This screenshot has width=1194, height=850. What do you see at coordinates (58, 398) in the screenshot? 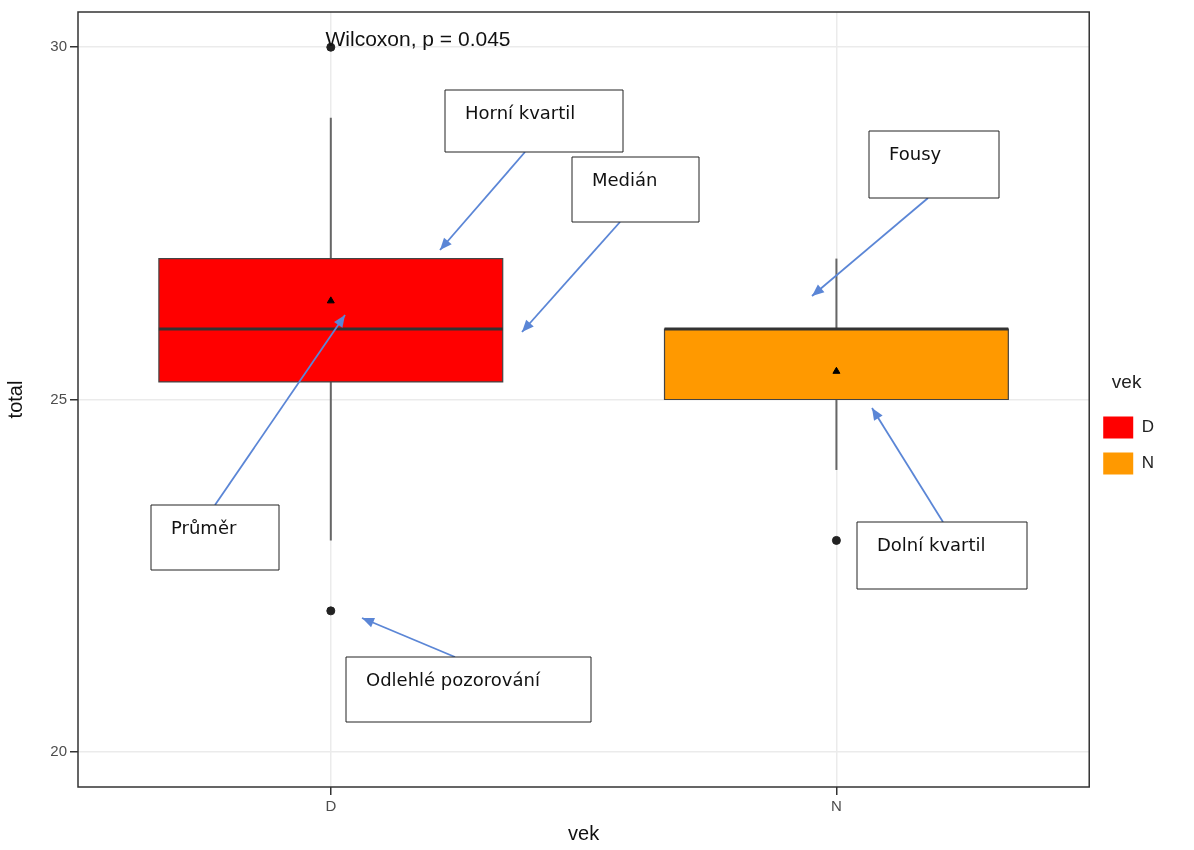
I see `y-tick-label: 25` at bounding box center [58, 398].